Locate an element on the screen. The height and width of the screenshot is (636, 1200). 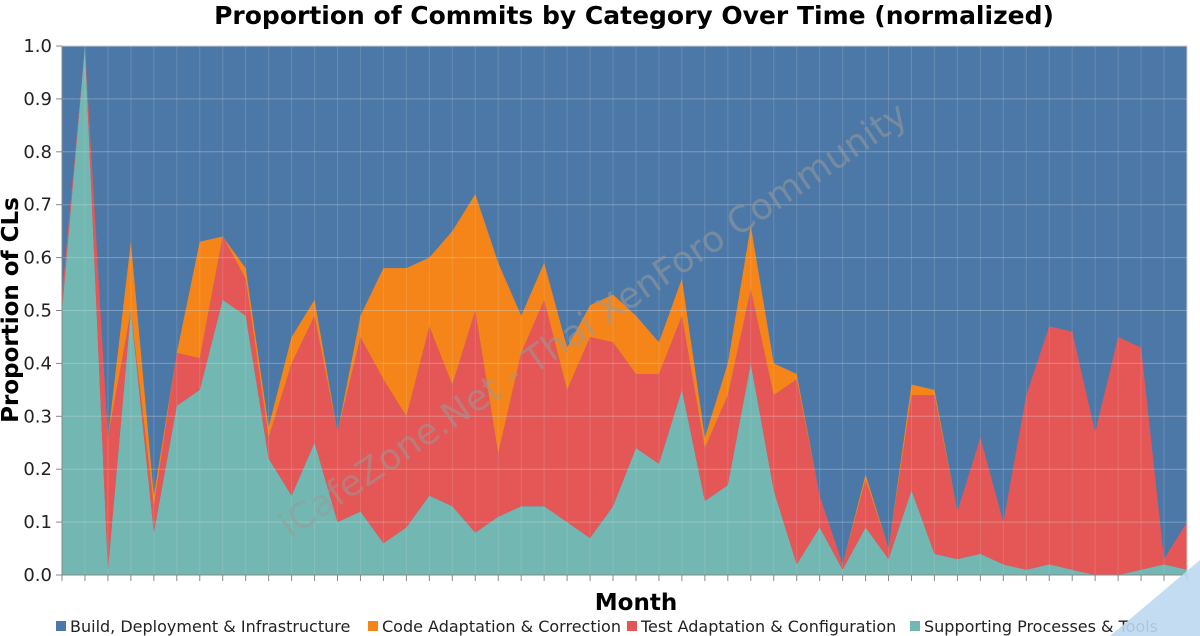
y-axis: 0.0 0.1 0.2 0.3 0.4 0.5 0.6 0.7 0.8 0.9 1.0 is located at coordinates (43, 311).